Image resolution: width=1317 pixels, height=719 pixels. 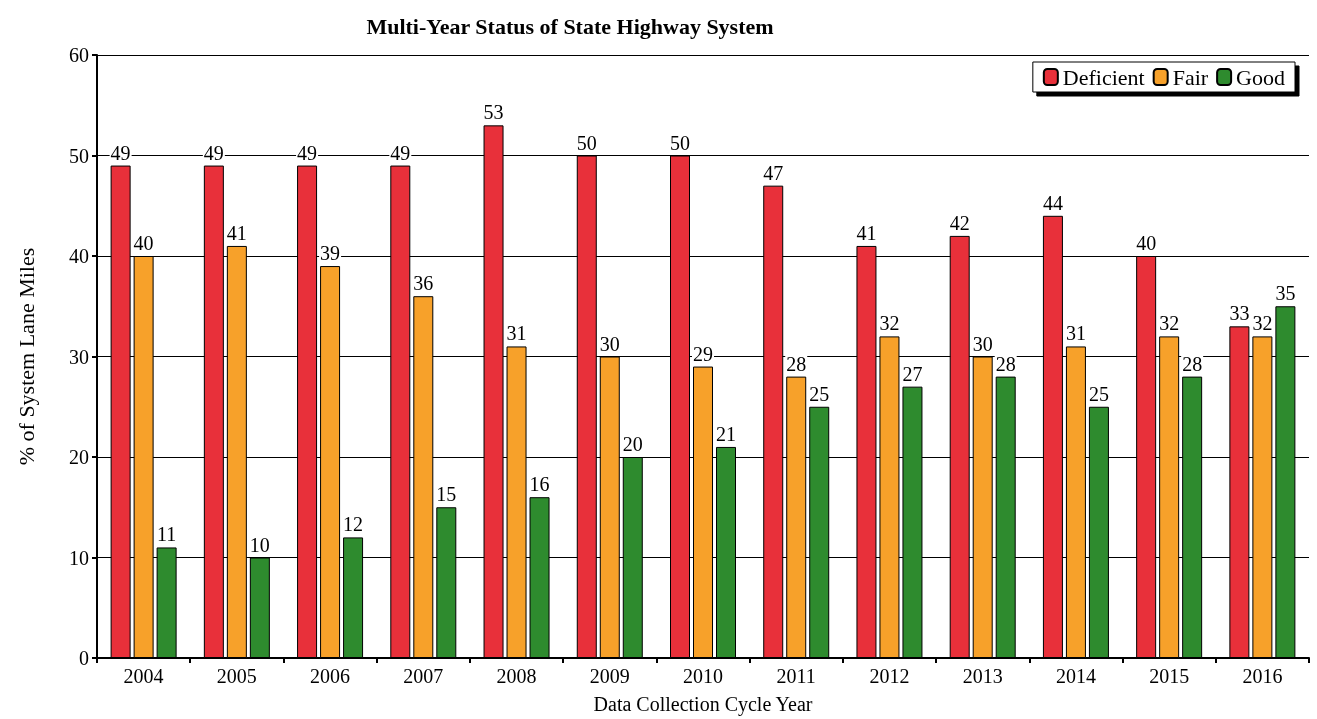 What do you see at coordinates (143, 676) in the screenshot?
I see `x-tick-label: 2004` at bounding box center [143, 676].